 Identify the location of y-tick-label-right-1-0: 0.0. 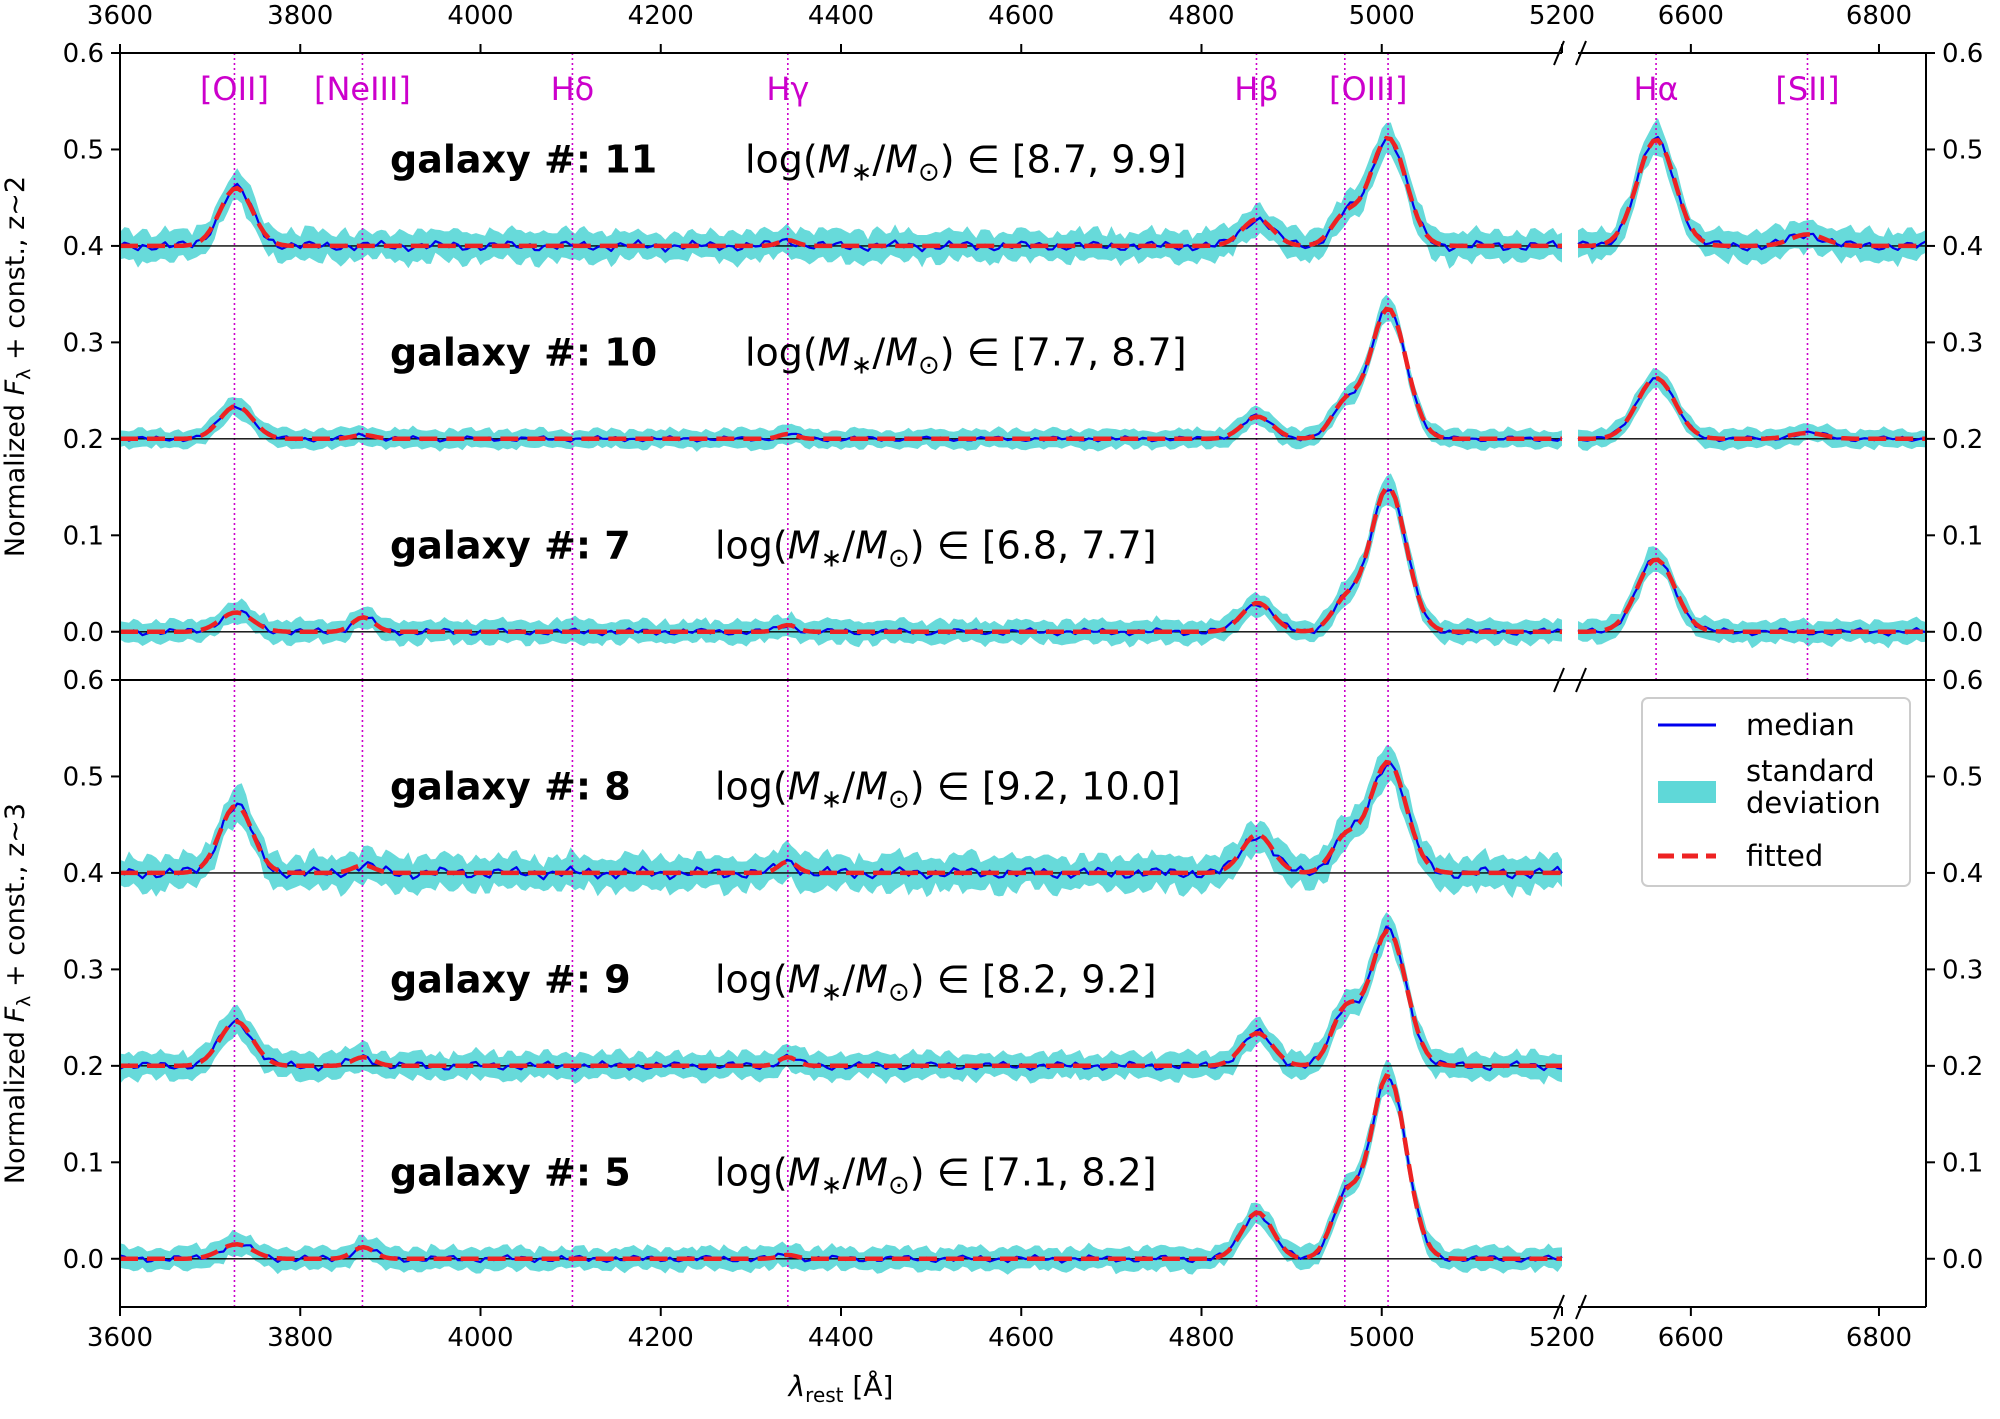
(1962, 1260).